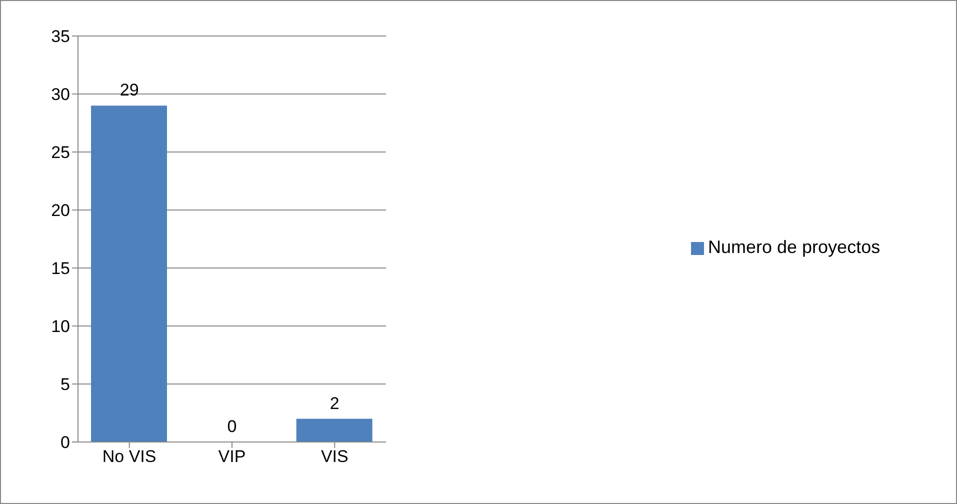  I want to click on y-tick-label: 0, so click(65, 442).